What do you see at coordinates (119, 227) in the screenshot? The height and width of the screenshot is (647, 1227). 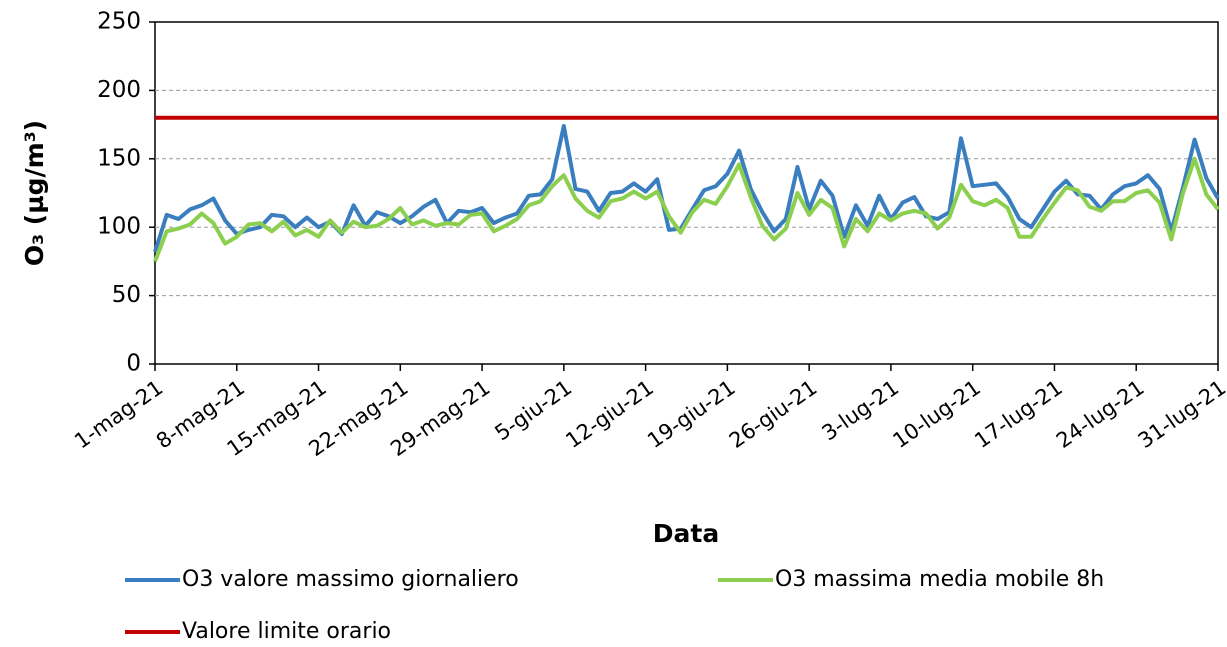 I see `y-tick-label: 100` at bounding box center [119, 227].